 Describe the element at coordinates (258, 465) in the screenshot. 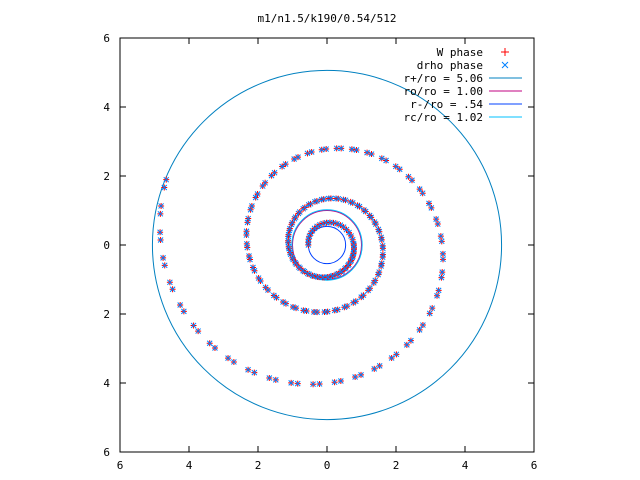

I see `x-tick-label: 2` at that location.